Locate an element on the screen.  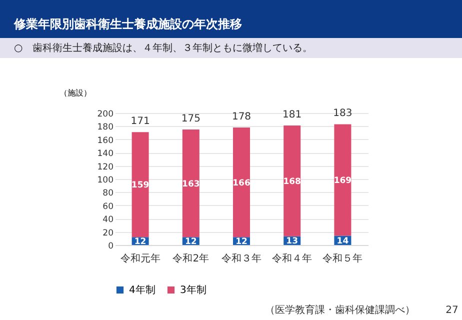
data-label: 169 is located at coordinates (343, 181).